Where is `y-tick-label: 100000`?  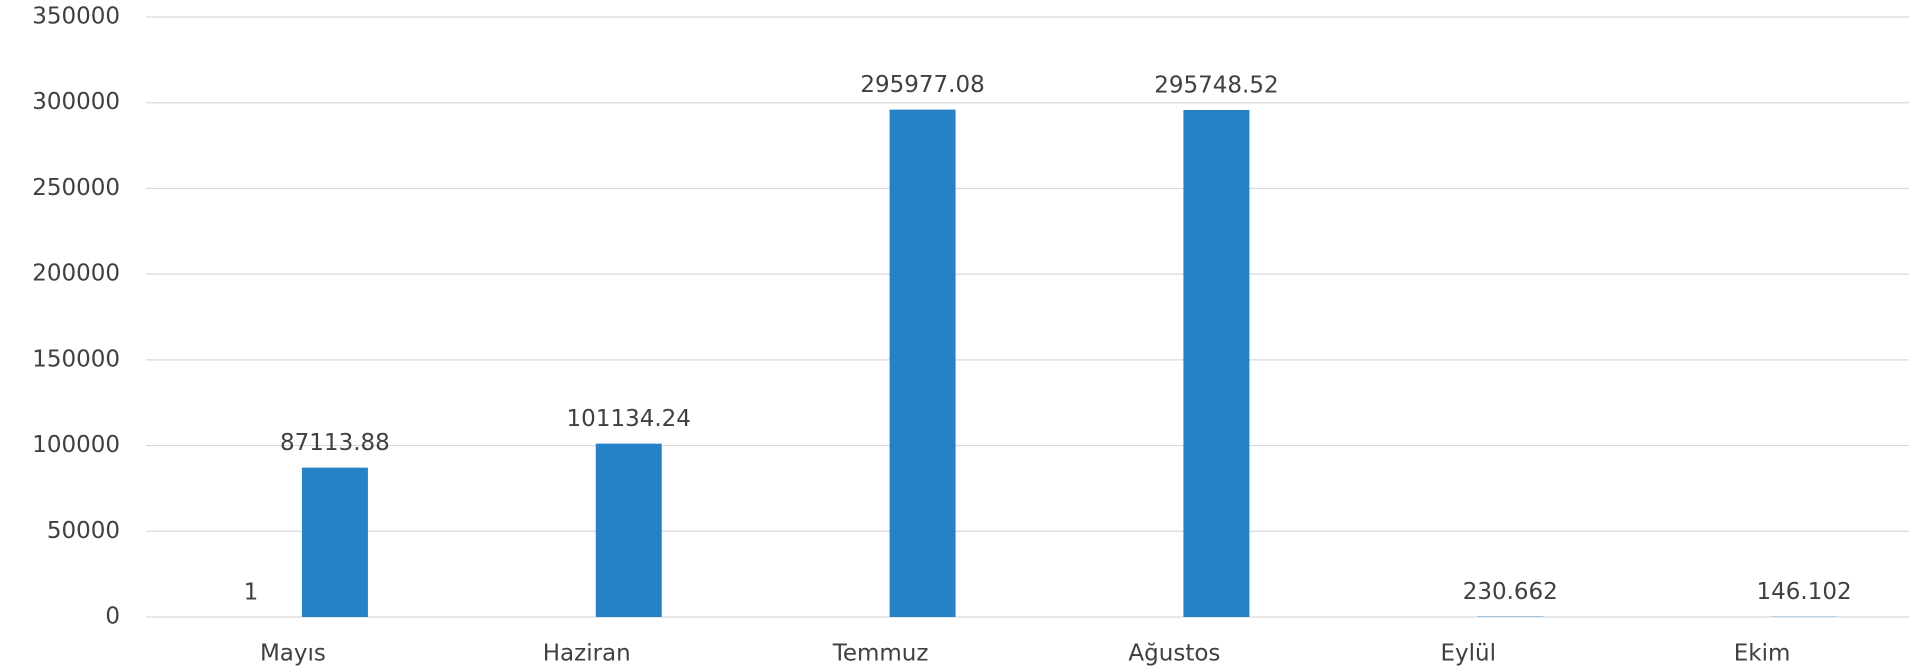 y-tick-label: 100000 is located at coordinates (76, 445).